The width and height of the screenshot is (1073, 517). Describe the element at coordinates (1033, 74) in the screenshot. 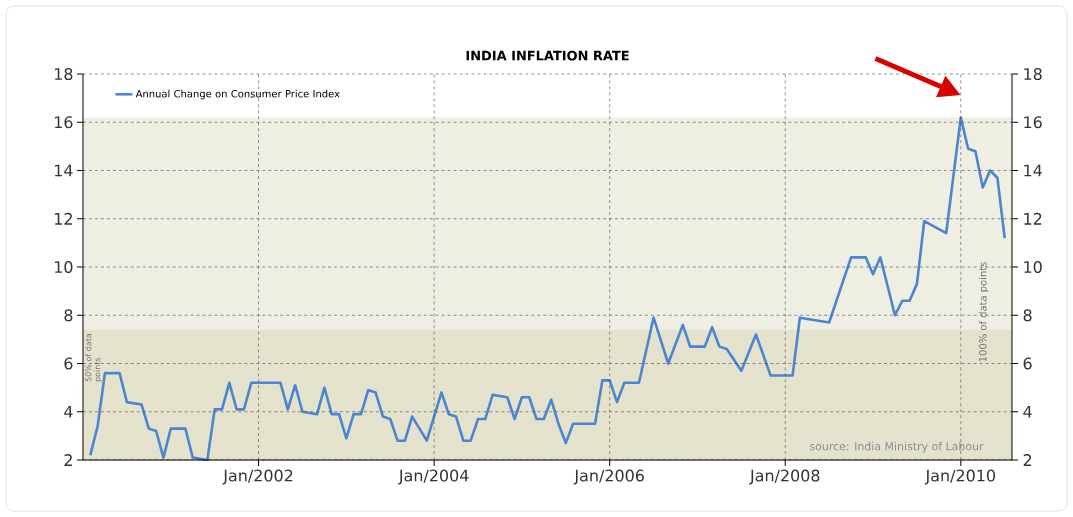

I see `y2-tick-label: 18` at that location.